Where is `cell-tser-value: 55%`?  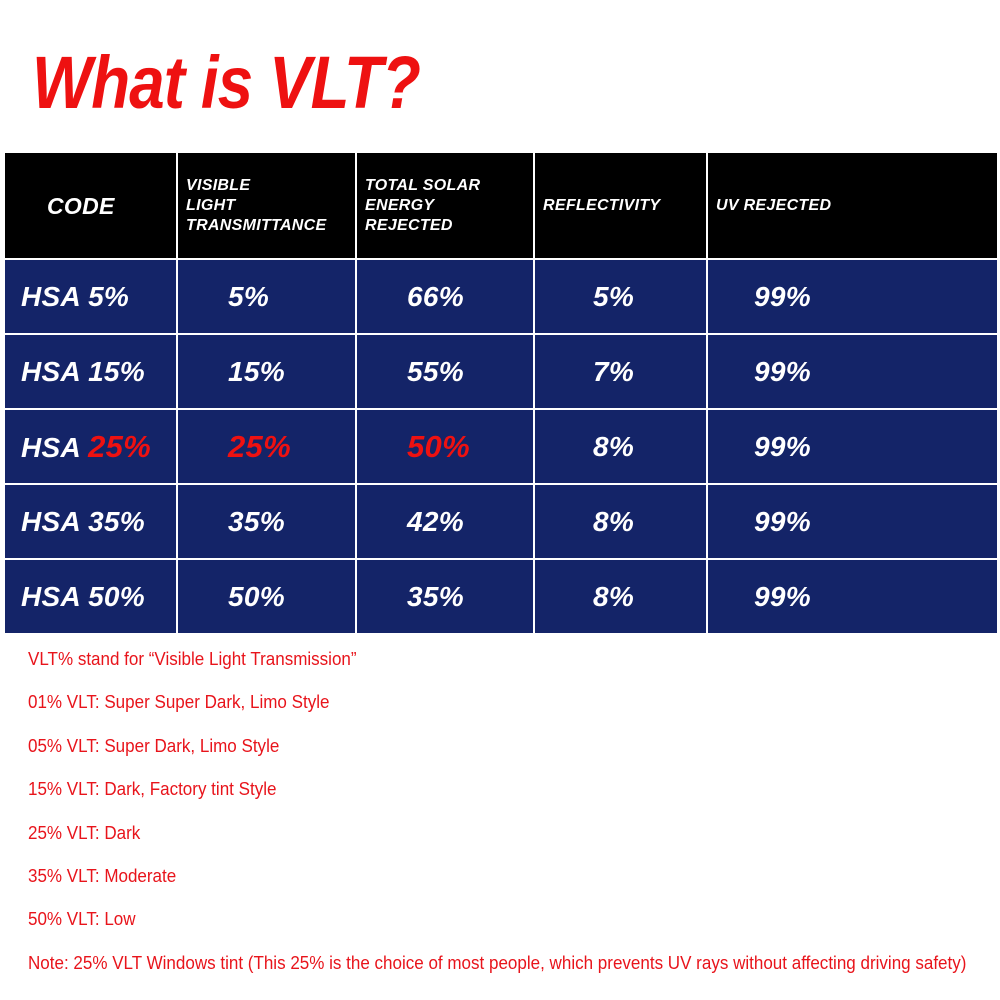
cell-tser-value: 55% is located at coordinates (435, 371).